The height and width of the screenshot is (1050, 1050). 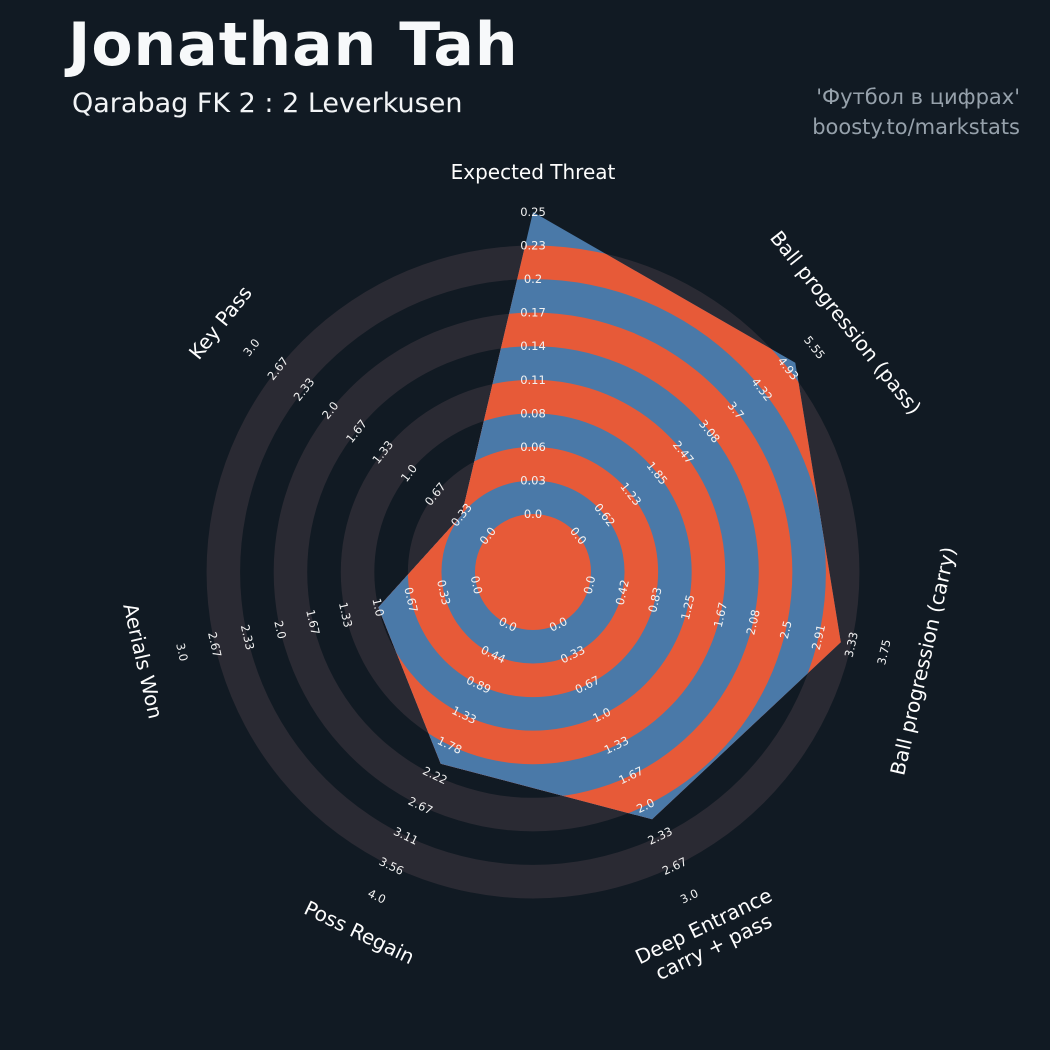 What do you see at coordinates (533, 480) in the screenshot?
I see `tick-label: 0.03` at bounding box center [533, 480].